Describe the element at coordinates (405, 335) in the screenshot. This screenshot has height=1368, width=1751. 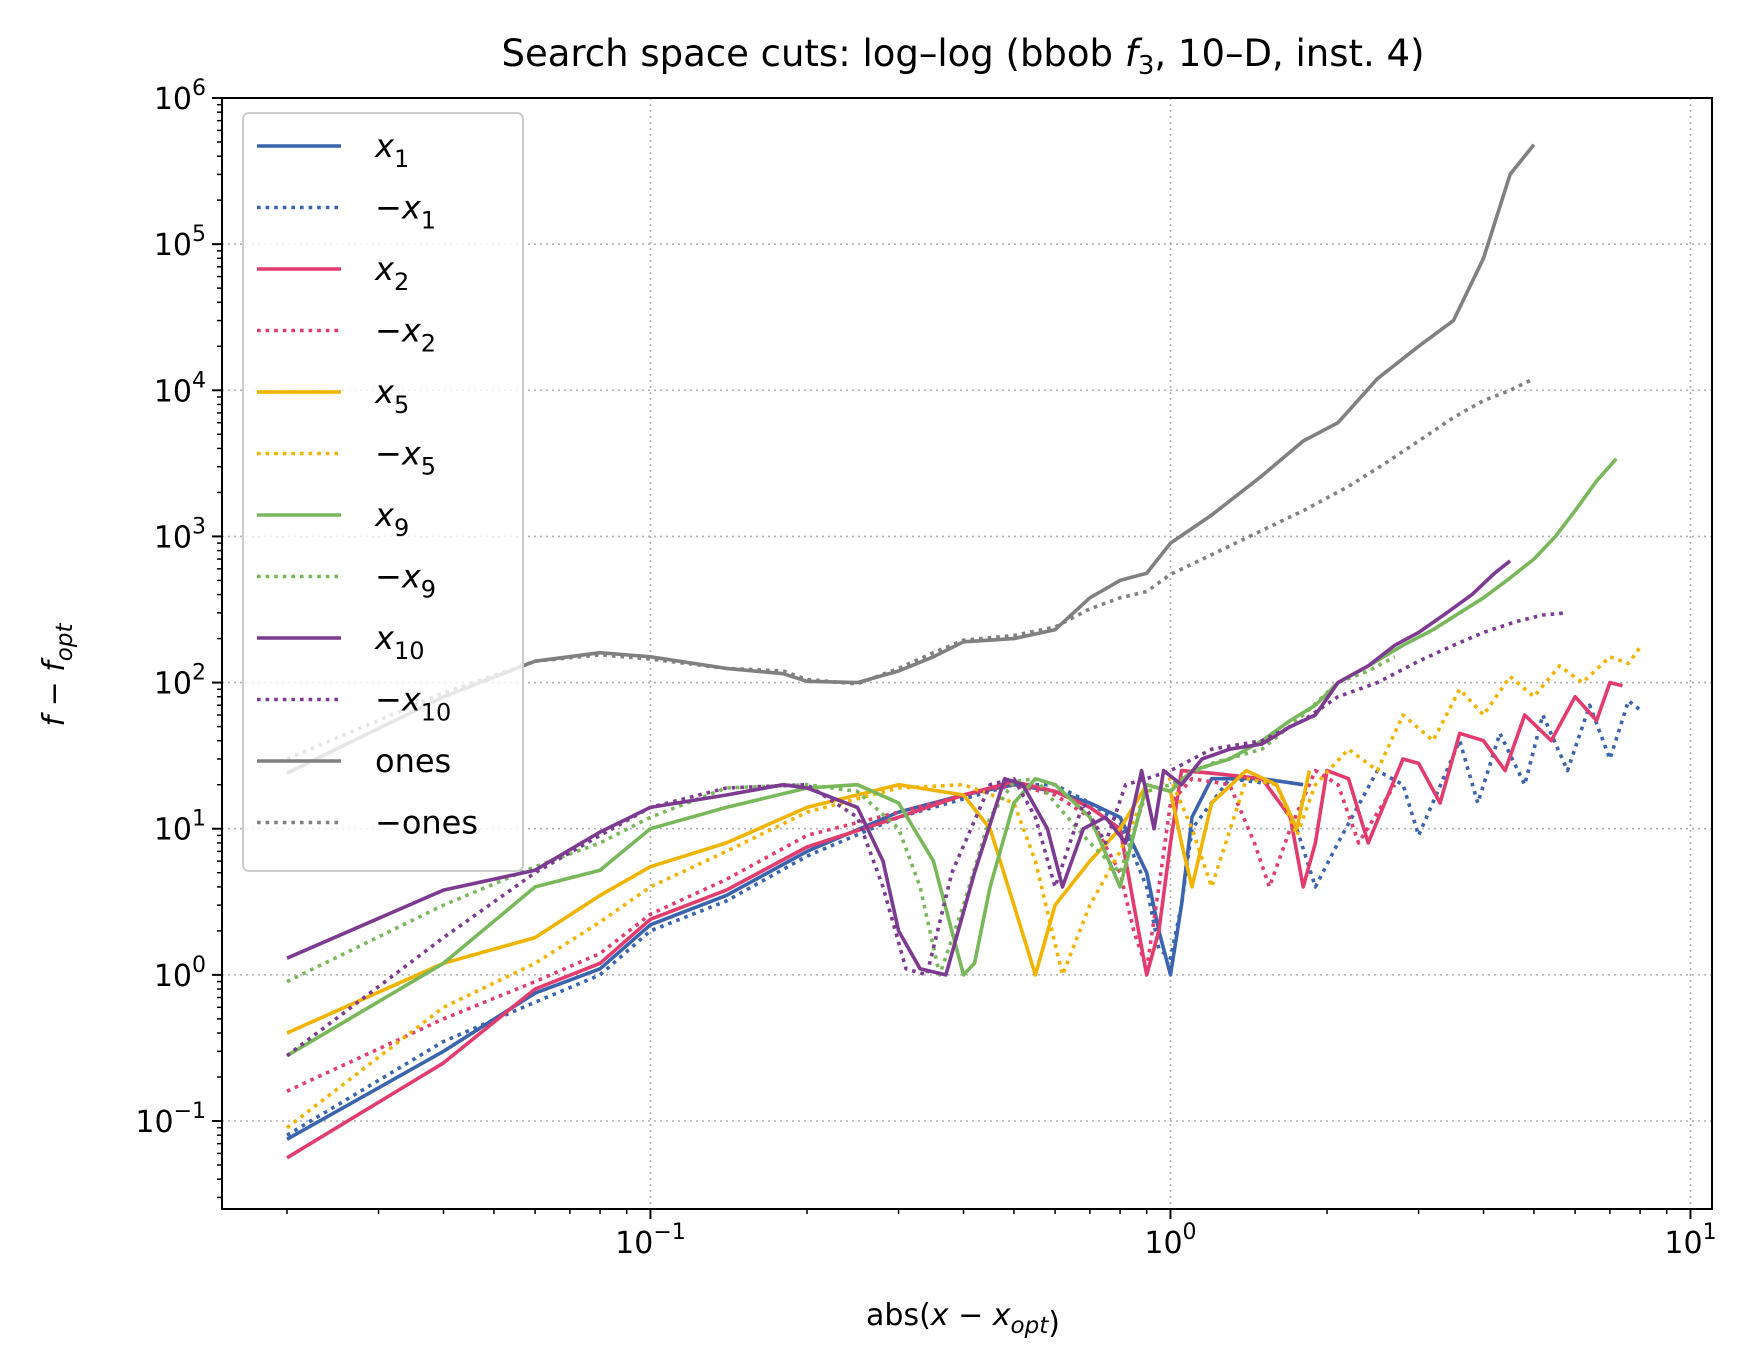
I see `legend-label: −x2` at that location.